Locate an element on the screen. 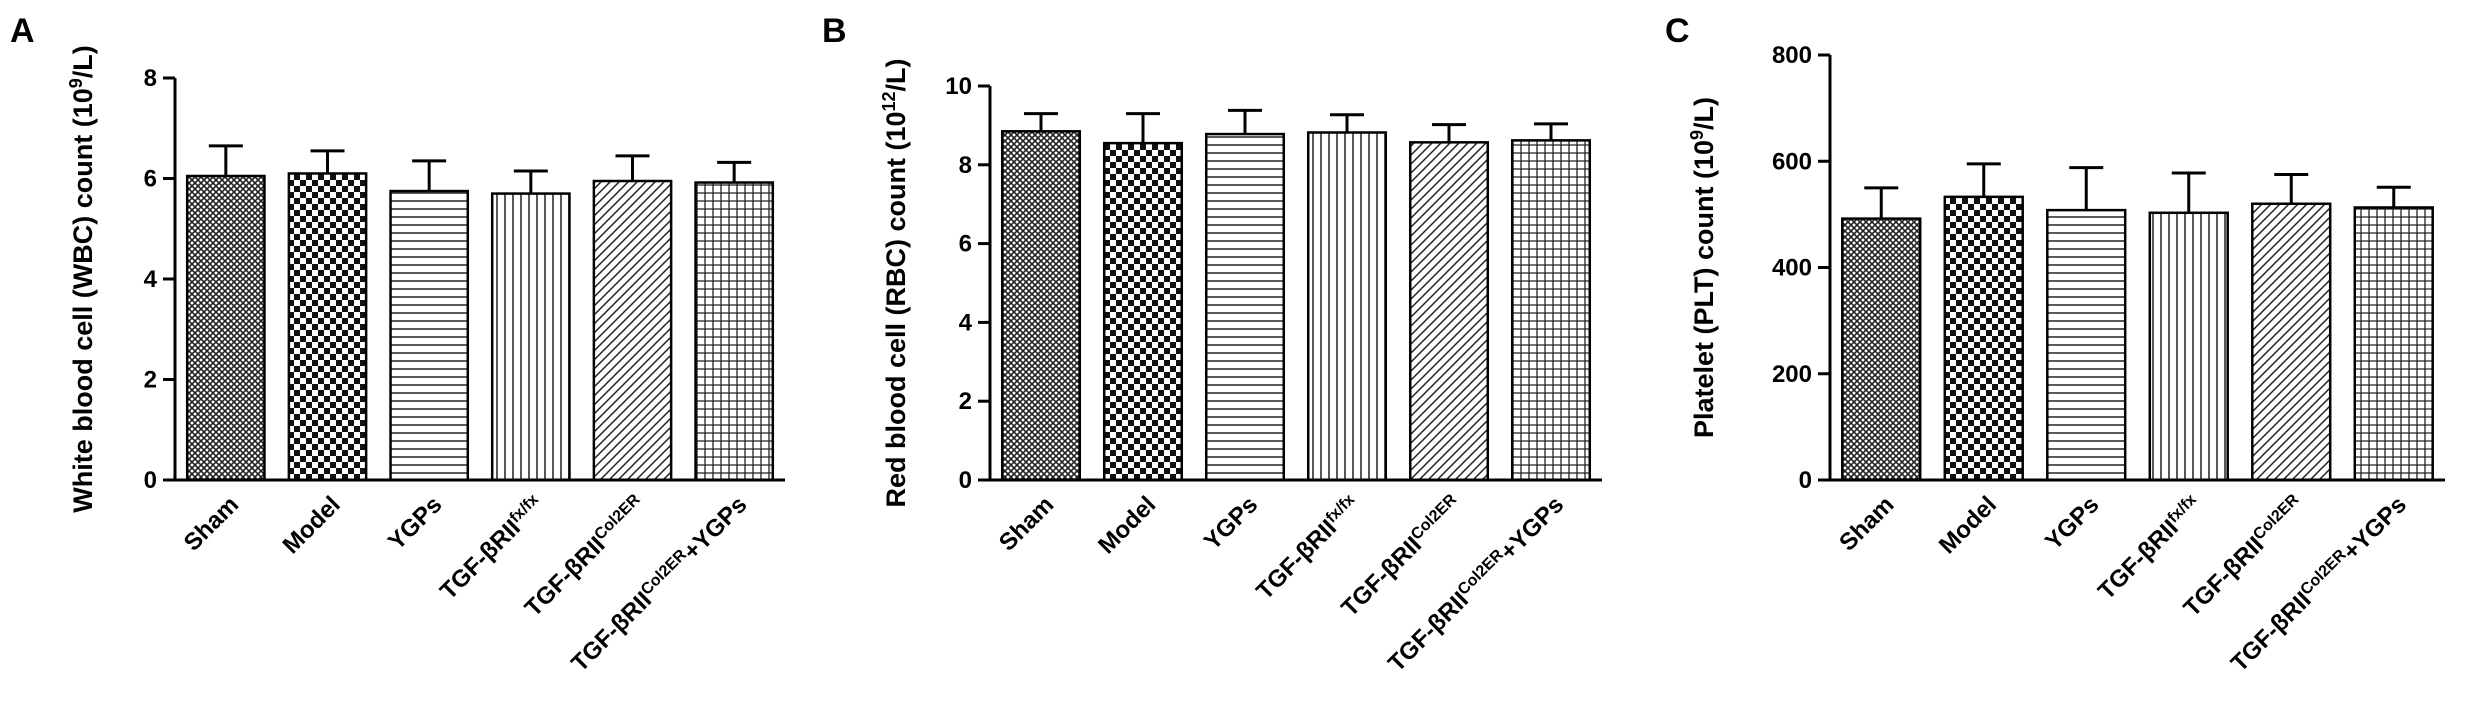 Image resolution: width=2467 pixels, height=712 pixels. y-tick-label: 10 is located at coordinates (958, 86).